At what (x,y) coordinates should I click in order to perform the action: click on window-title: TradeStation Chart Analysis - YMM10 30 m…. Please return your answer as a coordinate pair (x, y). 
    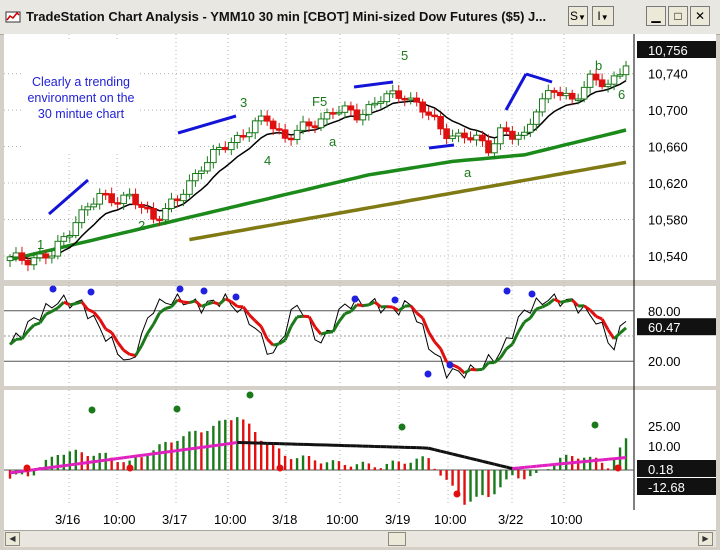
    Looking at the image, I should click on (286, 16).